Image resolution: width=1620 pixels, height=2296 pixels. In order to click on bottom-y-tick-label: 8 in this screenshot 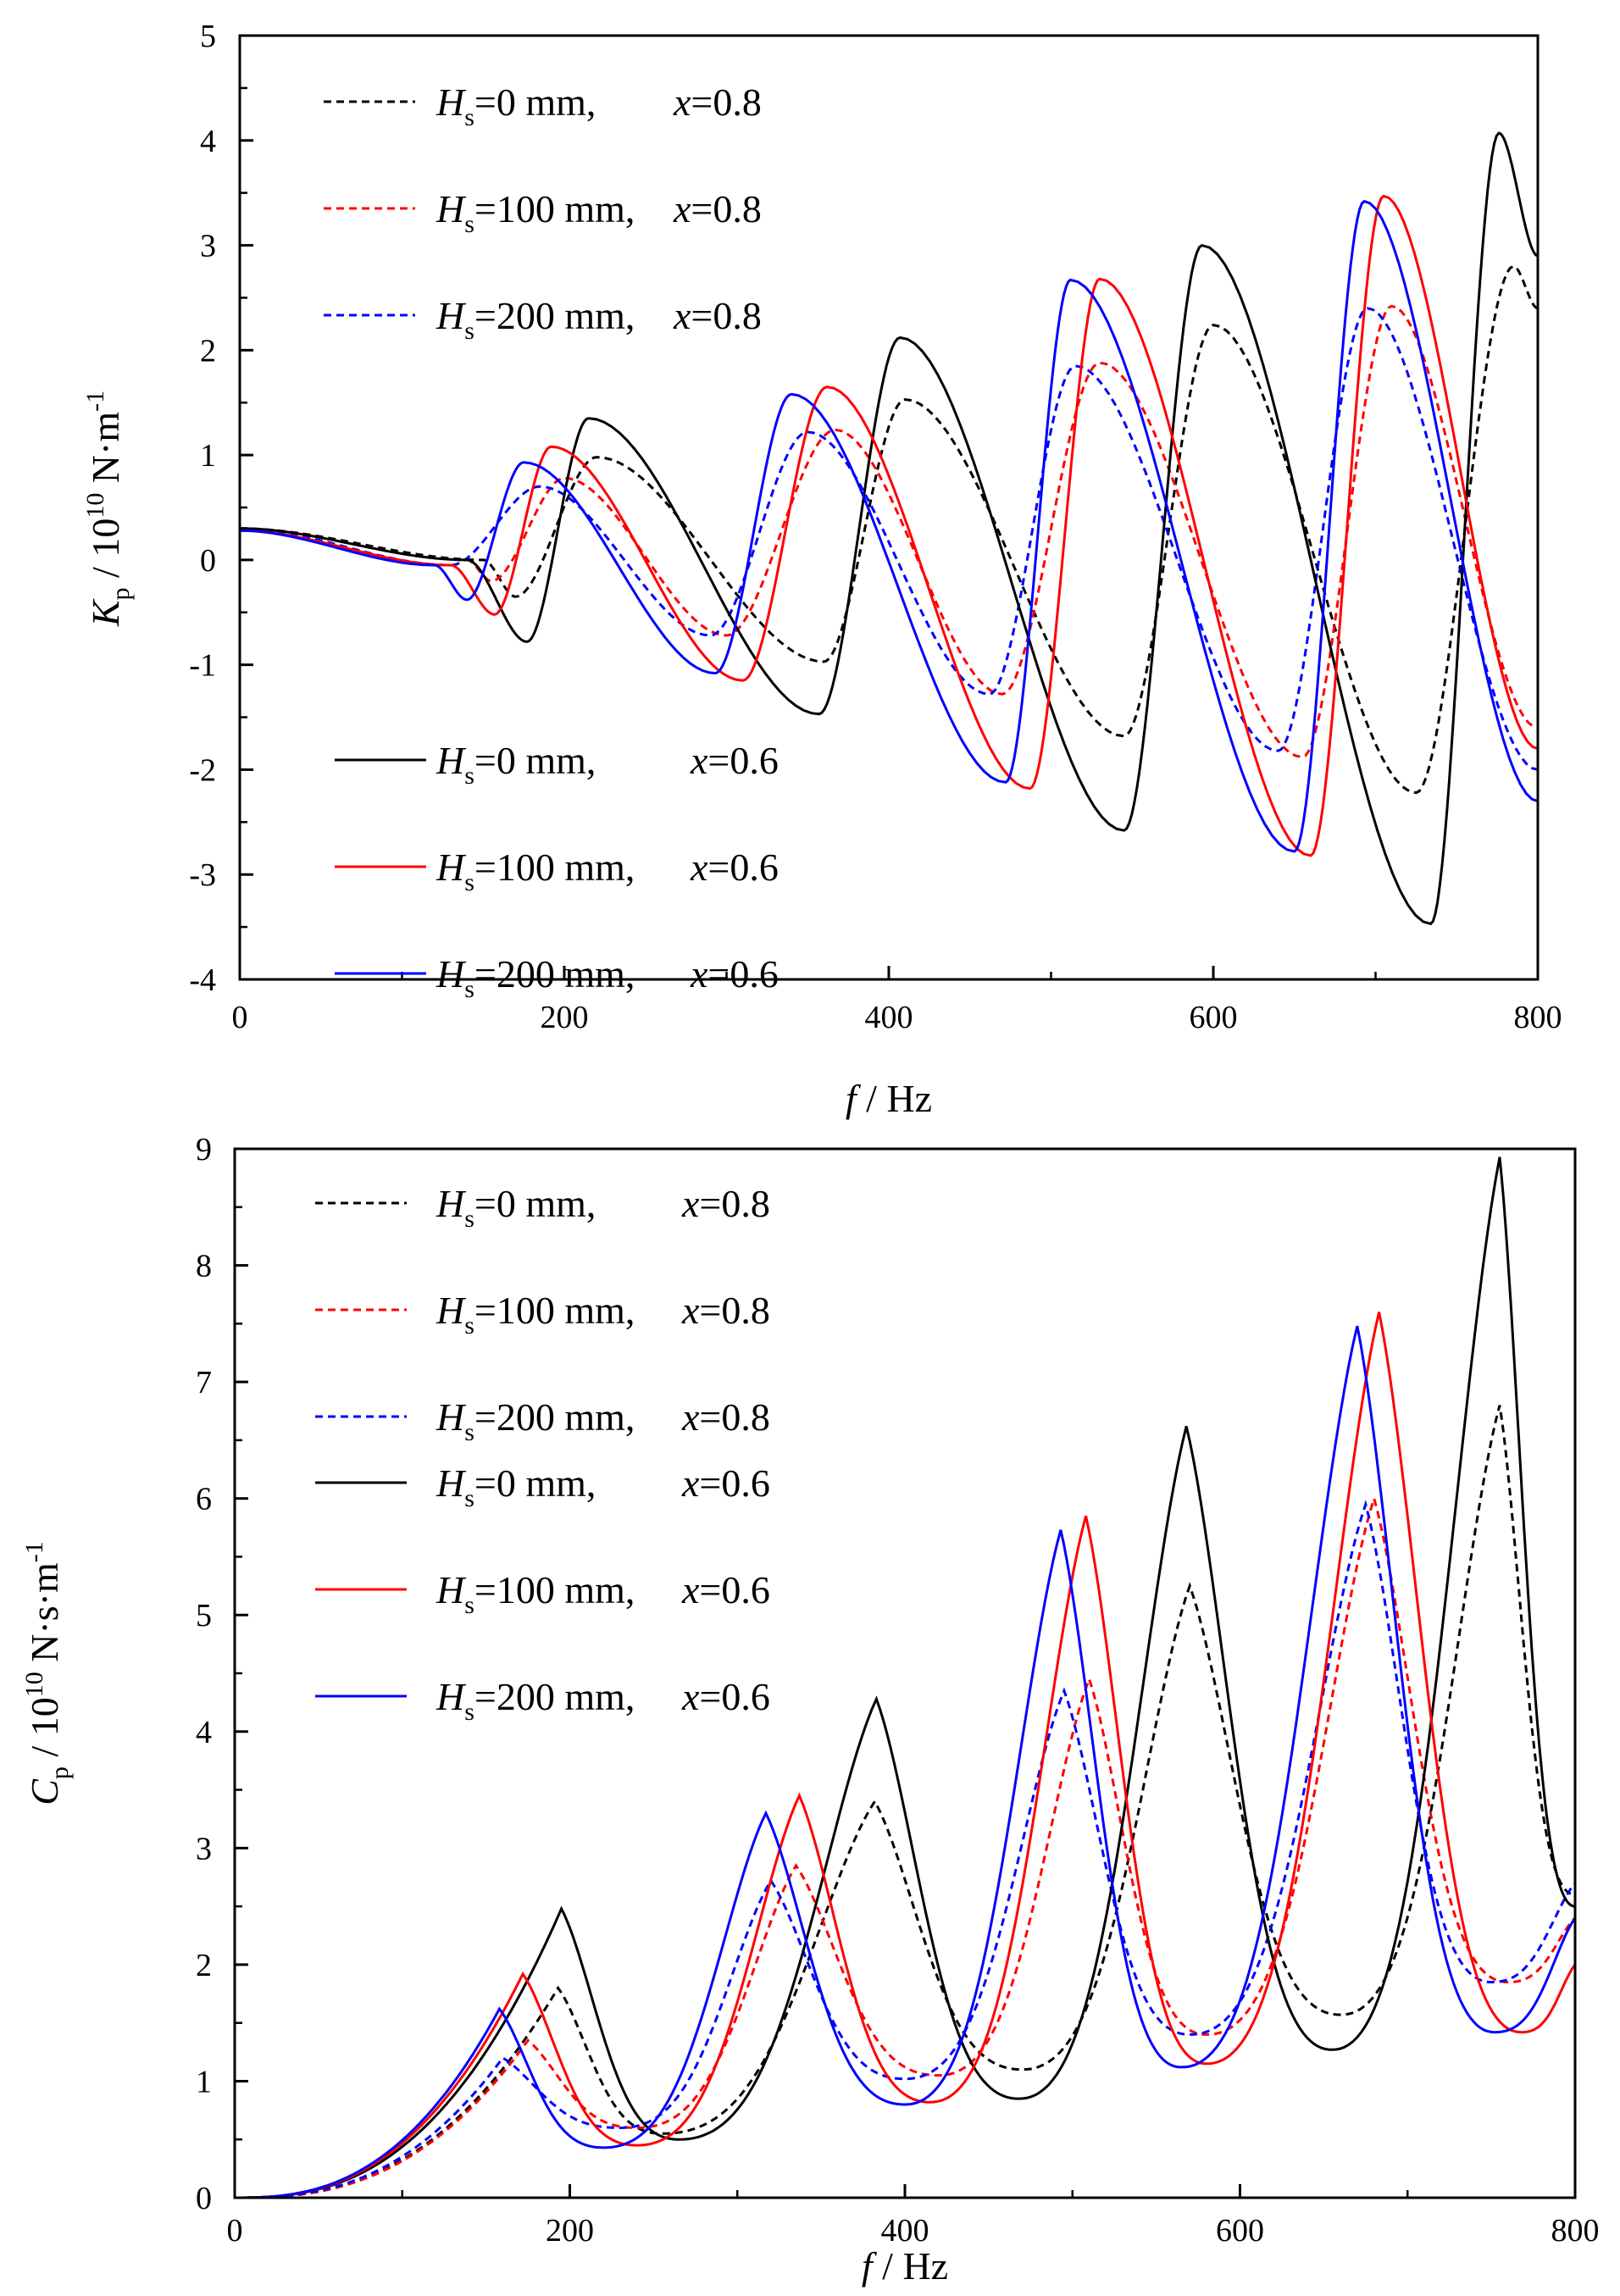, I will do `click(204, 1266)`.